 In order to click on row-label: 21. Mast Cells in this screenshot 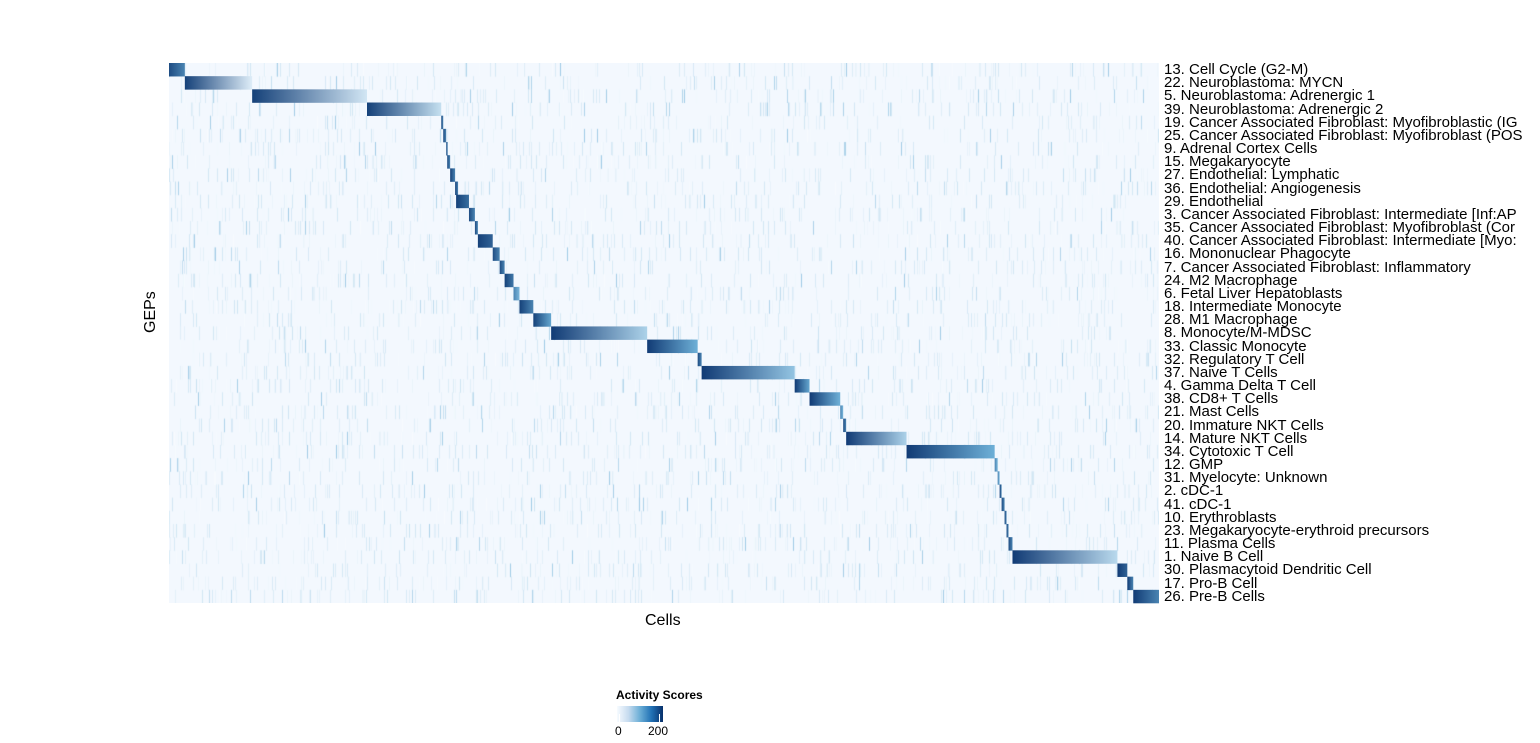, I will do `click(1212, 412)`.